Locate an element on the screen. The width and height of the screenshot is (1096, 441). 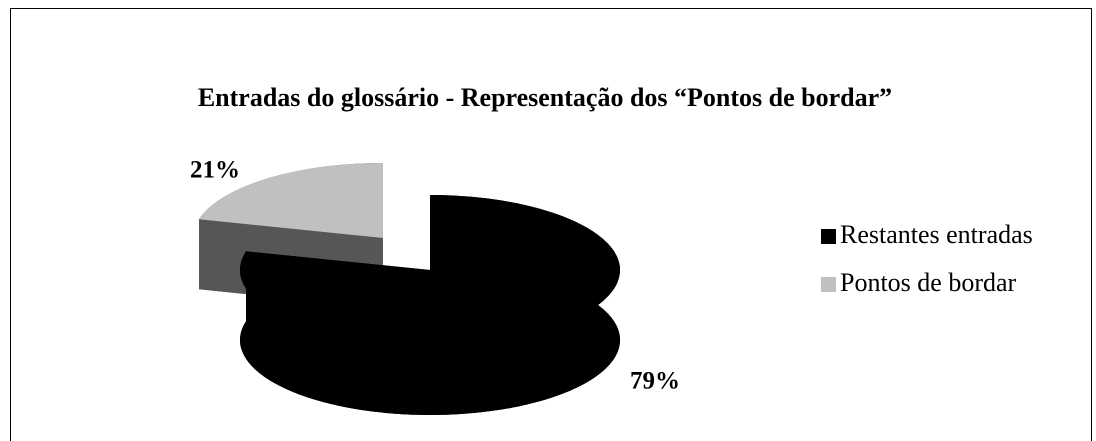
value-label: 21% is located at coordinates (215, 170).